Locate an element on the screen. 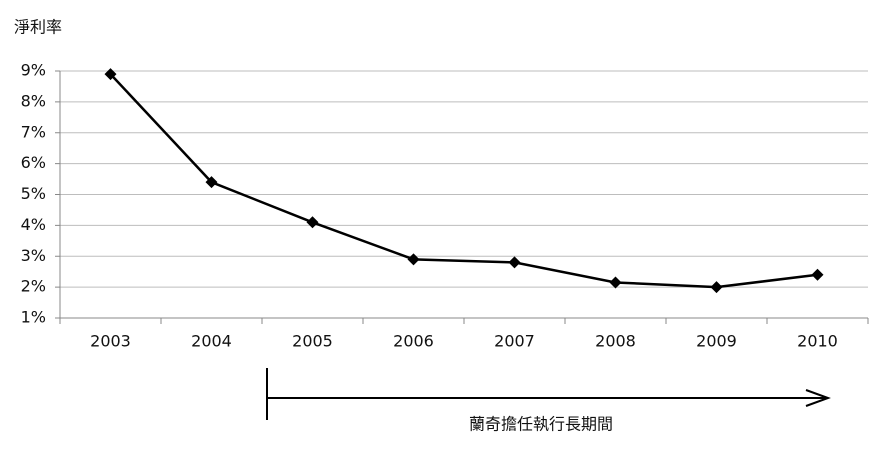 The image size is (888, 450). x-tick-label: 2006 is located at coordinates (413, 341).